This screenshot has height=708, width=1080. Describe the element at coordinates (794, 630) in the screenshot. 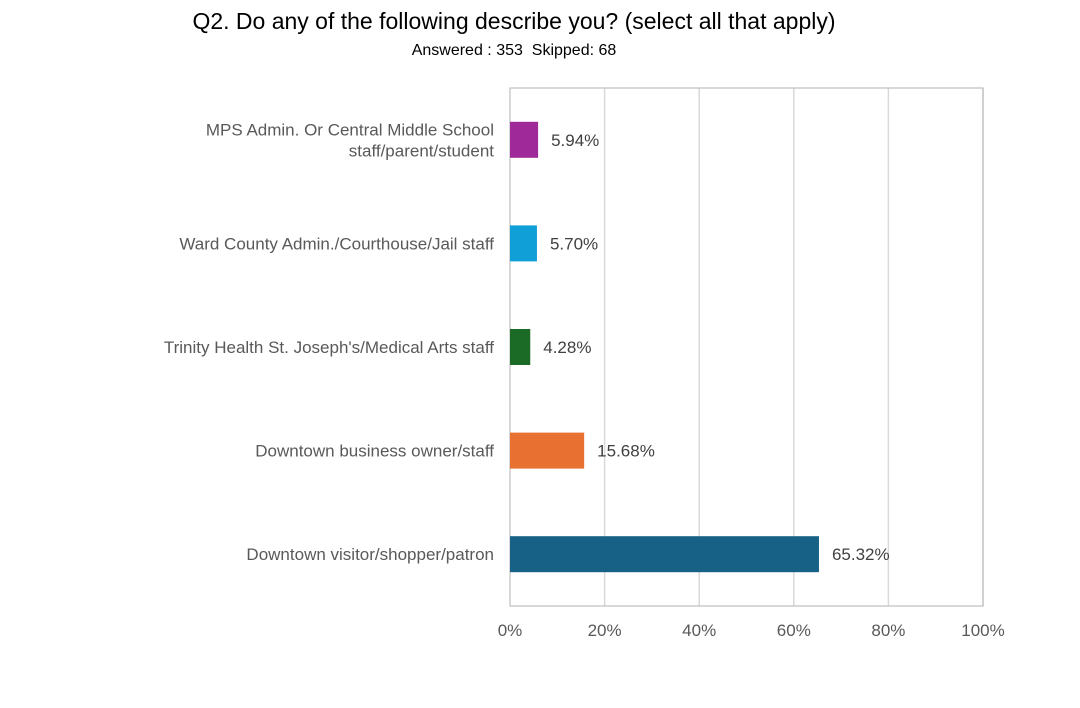

I see `x-tick-label: 60%` at that location.